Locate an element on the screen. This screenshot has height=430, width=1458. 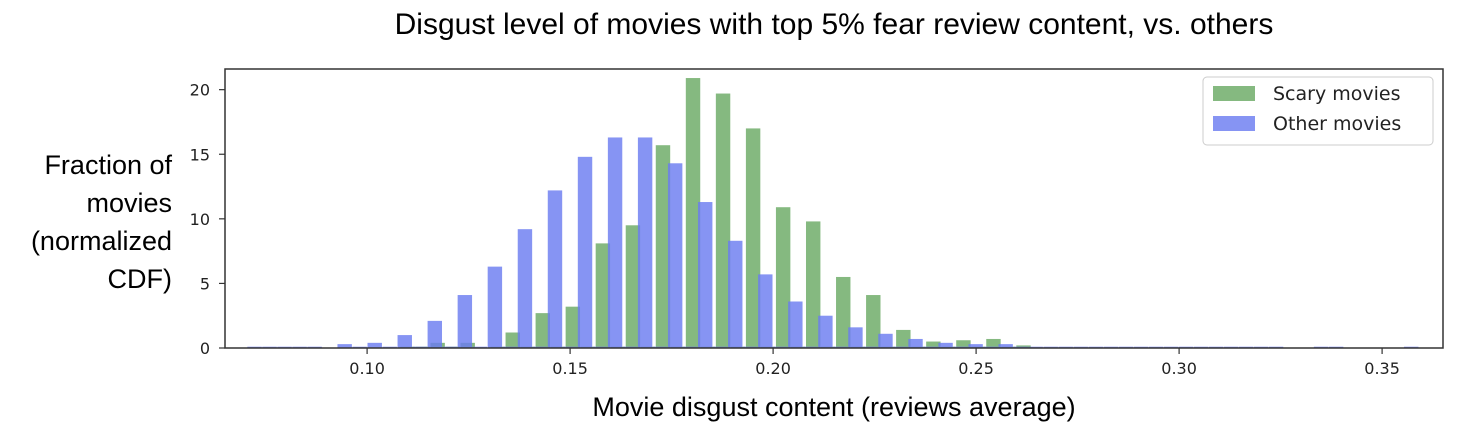
y-axis-label-line: Fraction of is located at coordinates (108, 165).